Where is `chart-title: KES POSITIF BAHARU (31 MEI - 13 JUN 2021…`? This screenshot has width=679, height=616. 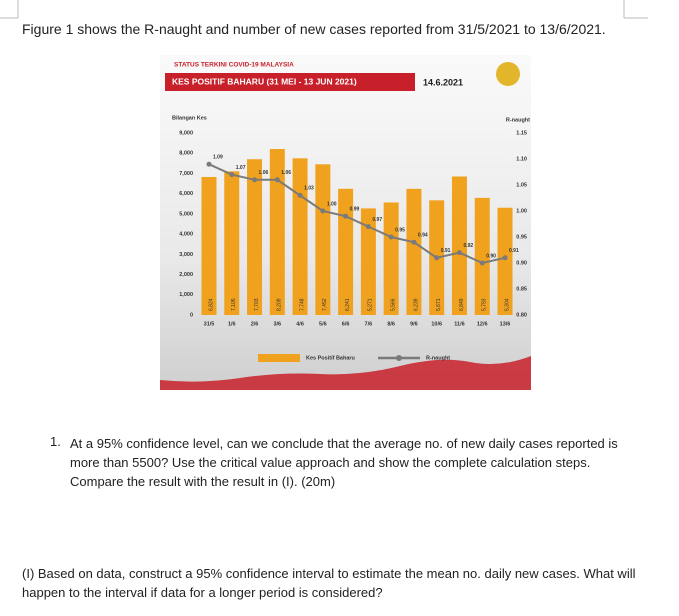 chart-title: KES POSITIF BAHARU (31 MEI - 13 JUN 2021… is located at coordinates (264, 81).